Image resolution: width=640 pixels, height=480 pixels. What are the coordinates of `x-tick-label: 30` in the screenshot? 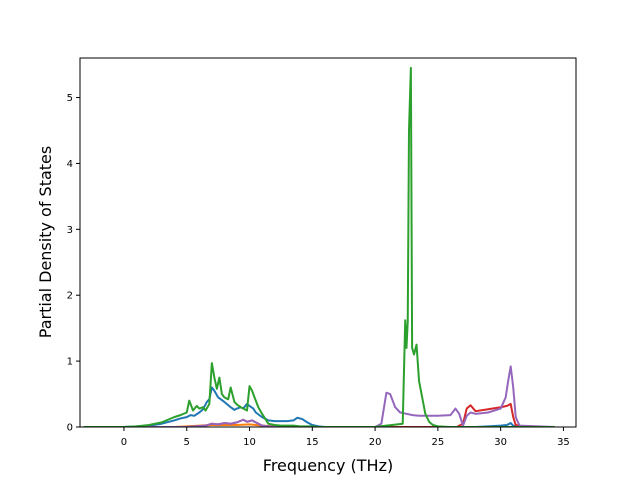 It's located at (500, 442).